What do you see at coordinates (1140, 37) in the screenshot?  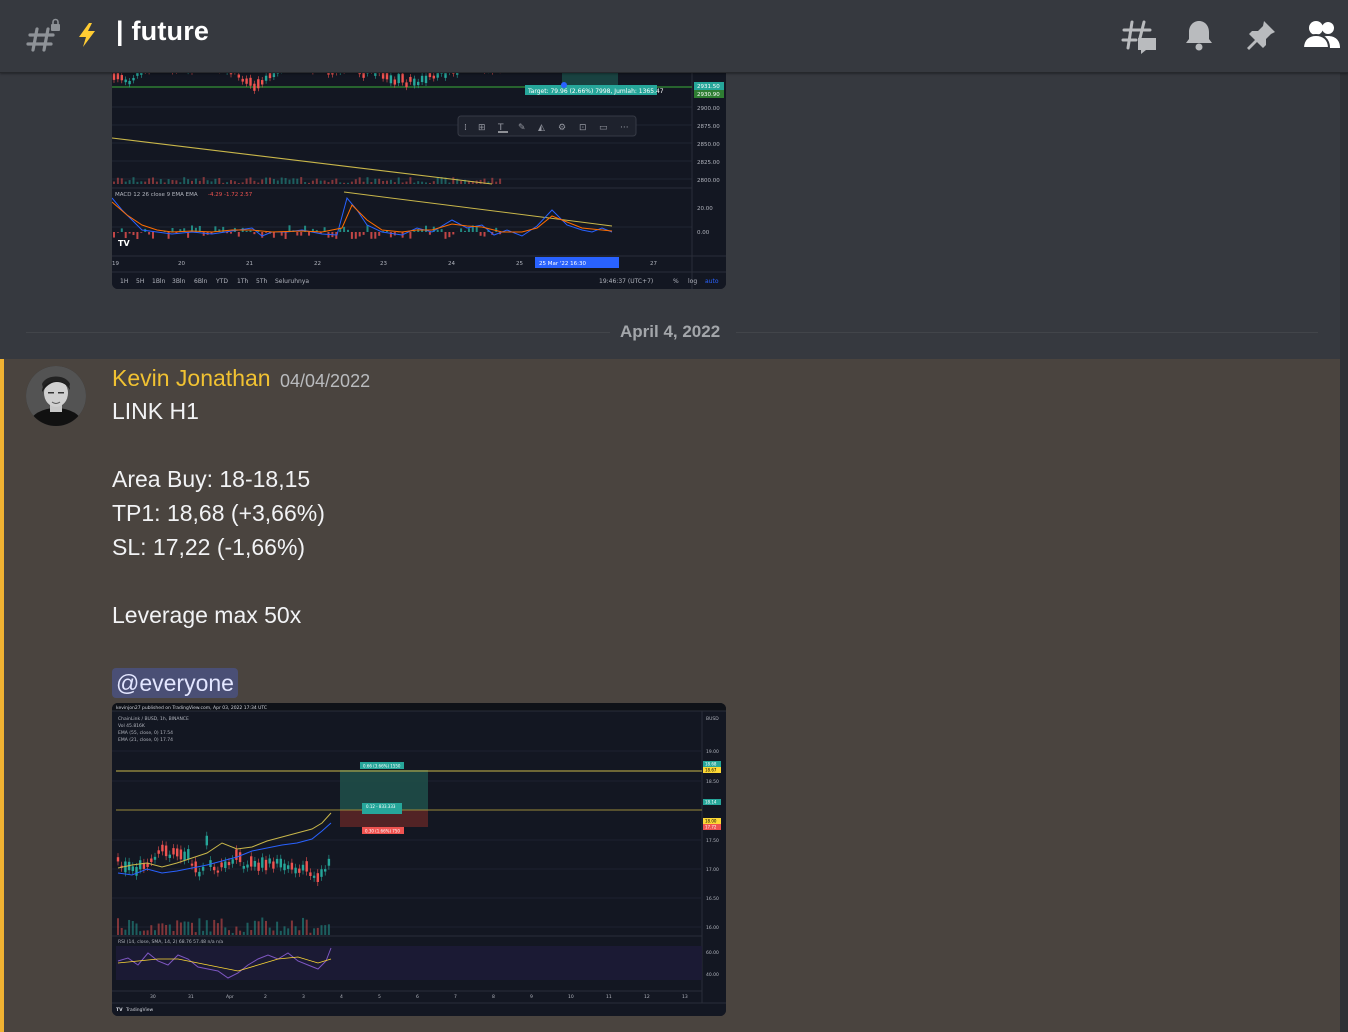 I see `threads-icon` at bounding box center [1140, 37].